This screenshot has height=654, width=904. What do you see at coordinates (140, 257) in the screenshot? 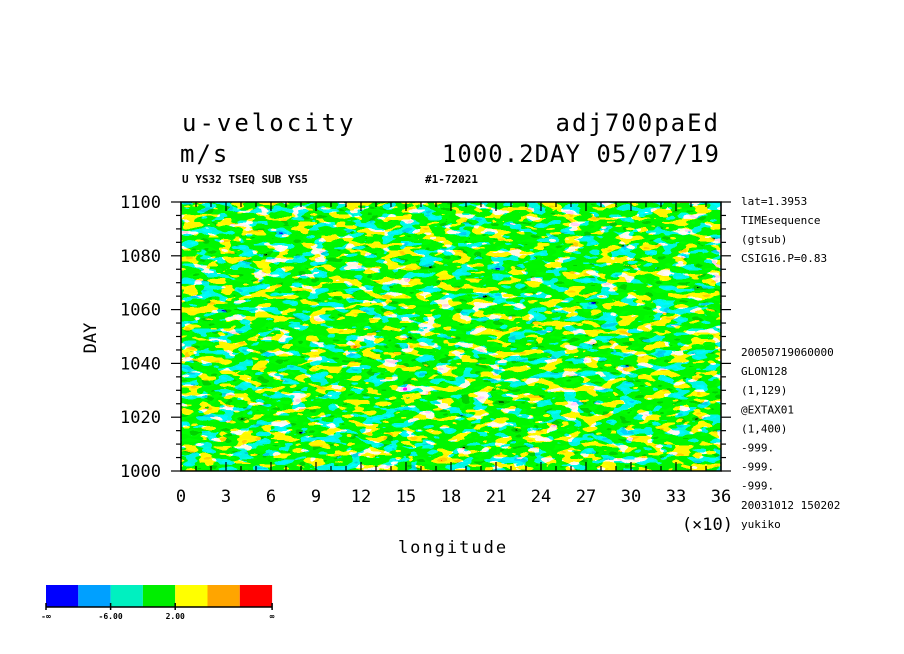
I see `y-tick-label: 1080` at bounding box center [140, 257].